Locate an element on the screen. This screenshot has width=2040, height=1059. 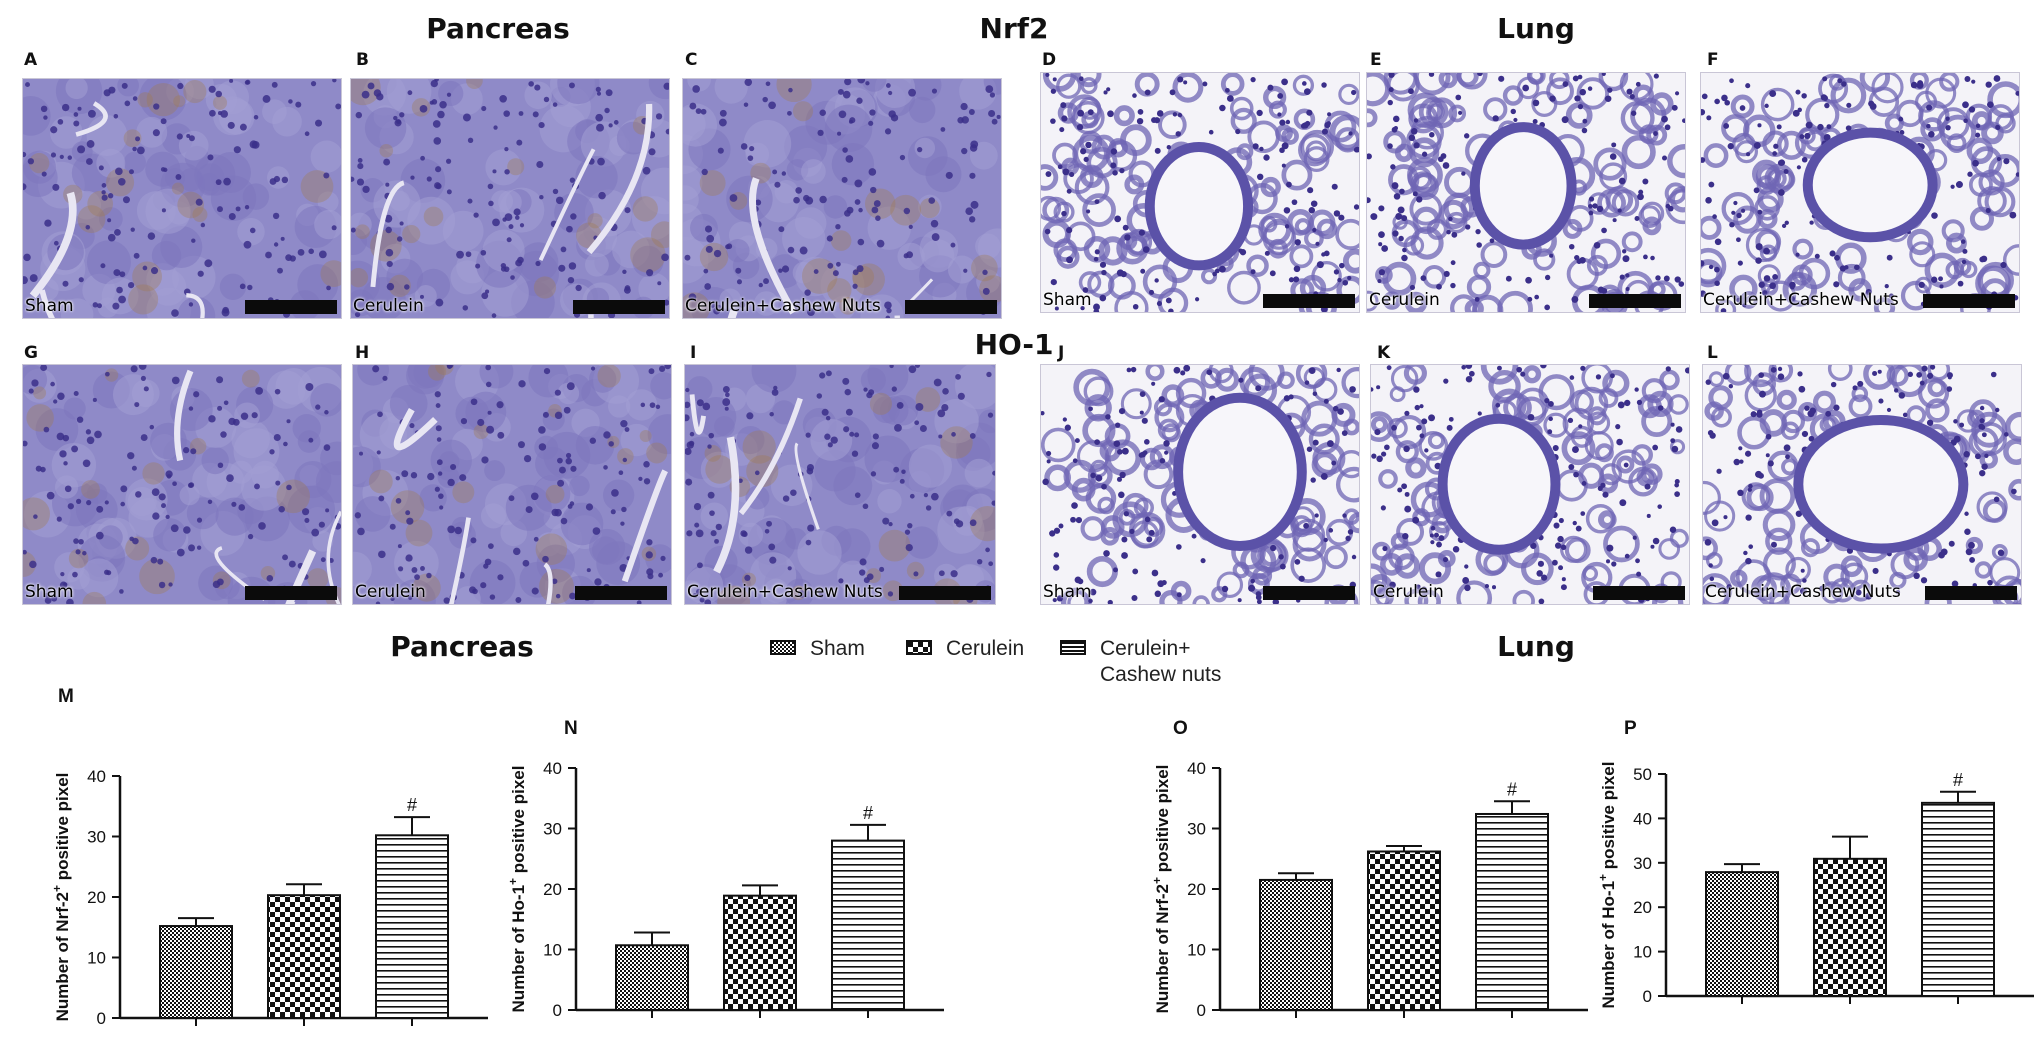
legend-item-cerulein: Cerulein is located at coordinates (965, 649).